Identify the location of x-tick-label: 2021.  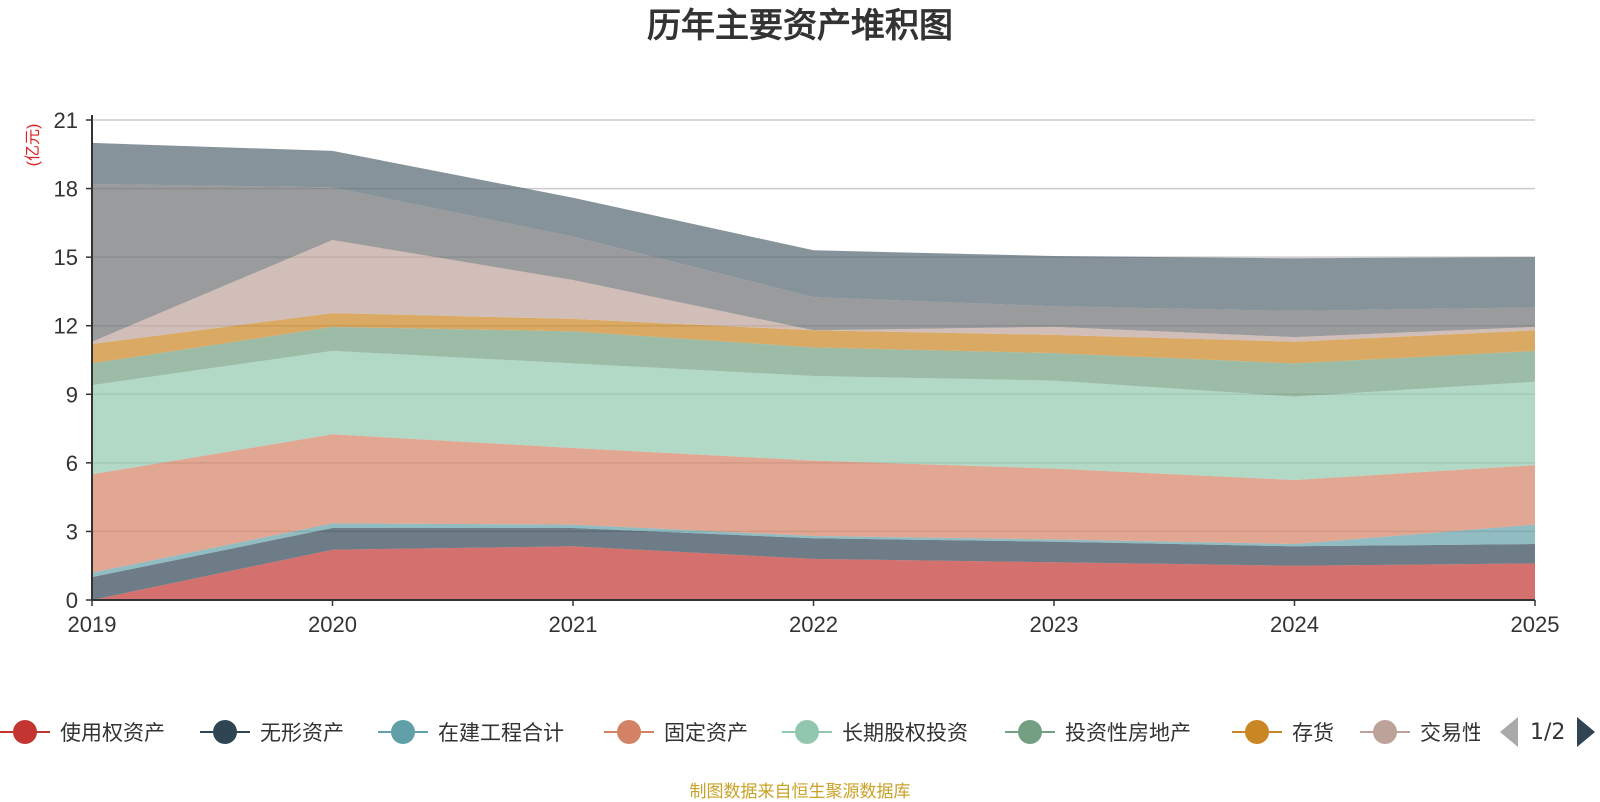
(573, 624).